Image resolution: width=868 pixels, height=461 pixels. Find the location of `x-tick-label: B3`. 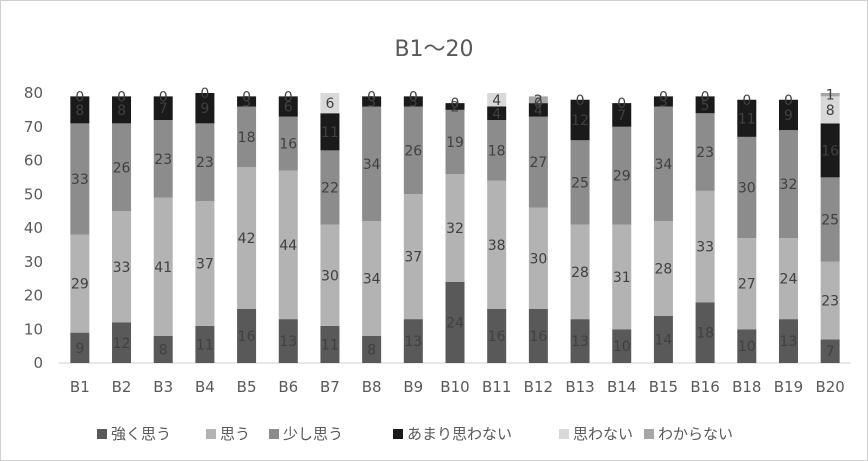

x-tick-label: B3 is located at coordinates (163, 387).